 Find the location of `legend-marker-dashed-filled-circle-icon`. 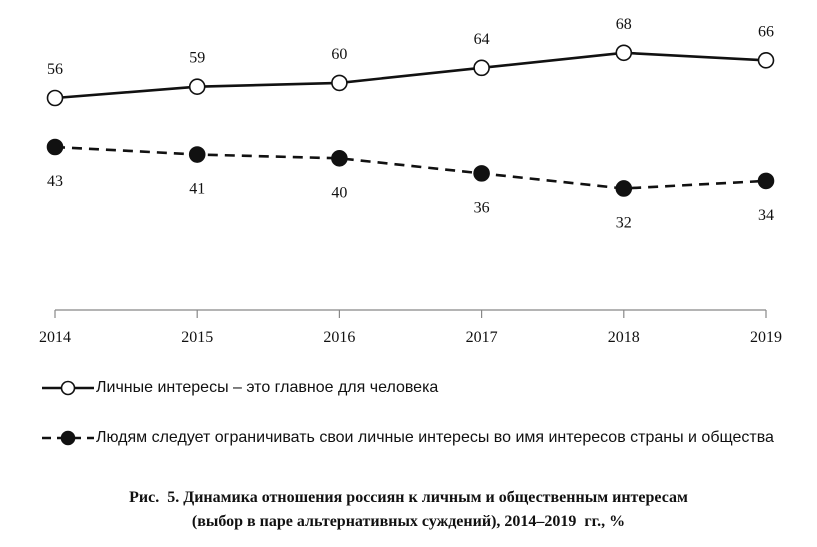

legend-marker-dashed-filled-circle-icon is located at coordinates (68, 438).